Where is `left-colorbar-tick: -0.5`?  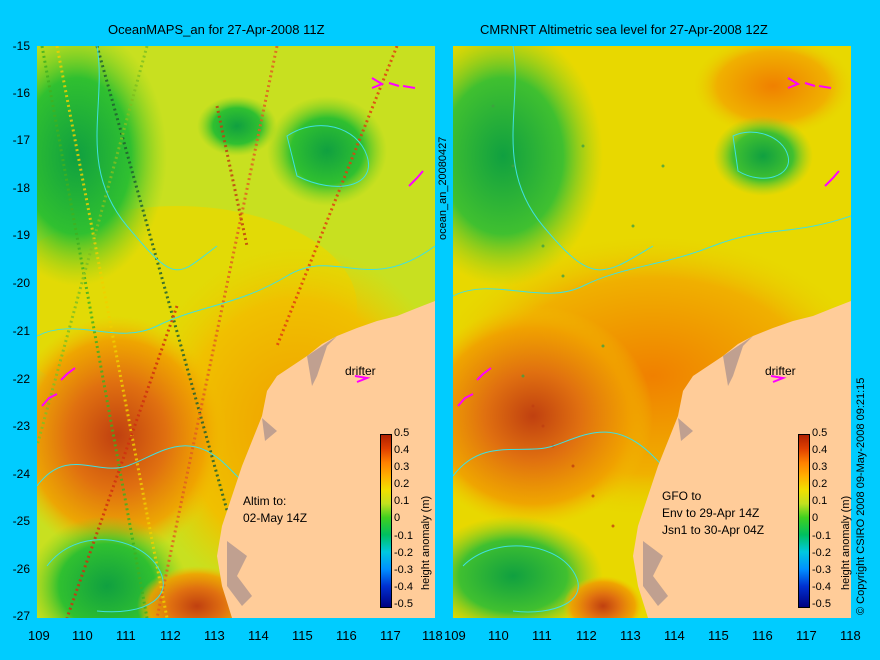 left-colorbar-tick: -0.5 is located at coordinates (403, 604).